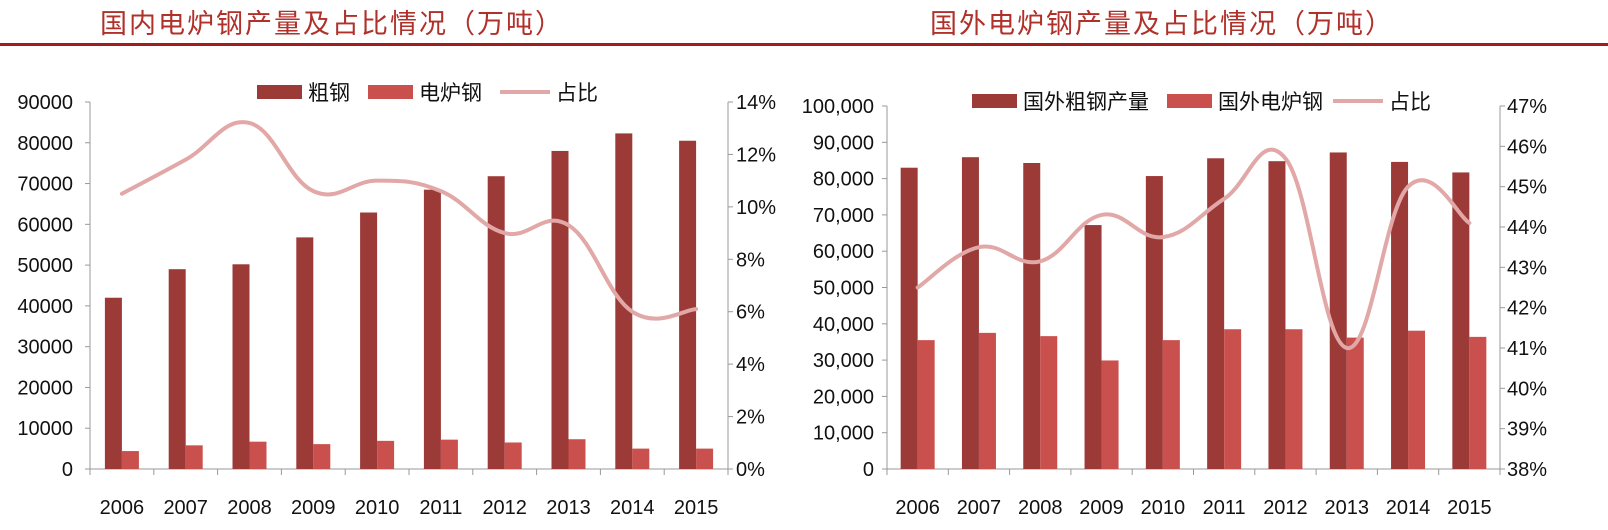 Image resolution: width=1608 pixels, height=530 pixels. I want to click on right-right-tick-label: 46%, so click(1527, 147).